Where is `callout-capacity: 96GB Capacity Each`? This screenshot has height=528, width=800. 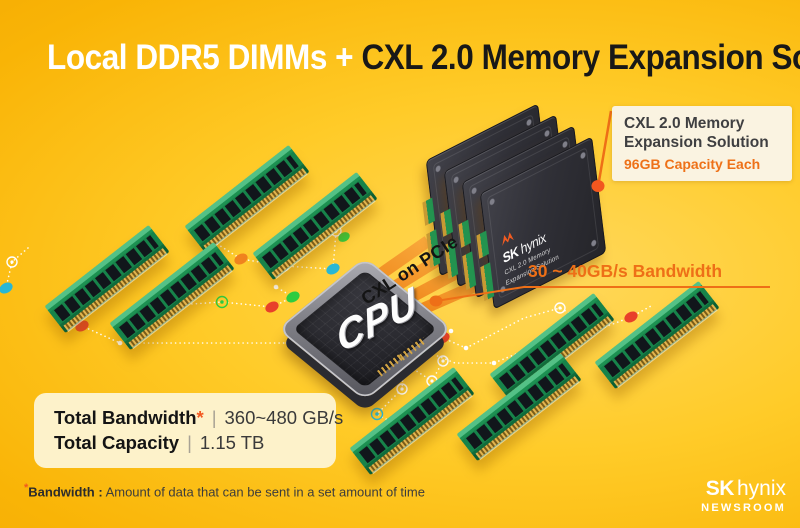 callout-capacity: 96GB Capacity Each is located at coordinates (692, 164).